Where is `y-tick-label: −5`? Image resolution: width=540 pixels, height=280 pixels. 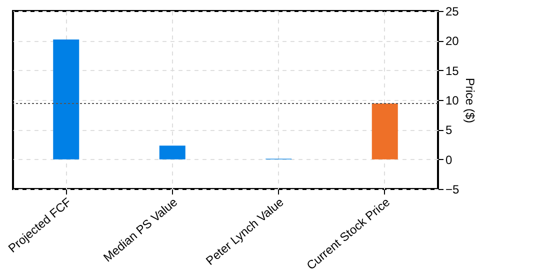
y-tick-label: −5 is located at coordinates (453, 189).